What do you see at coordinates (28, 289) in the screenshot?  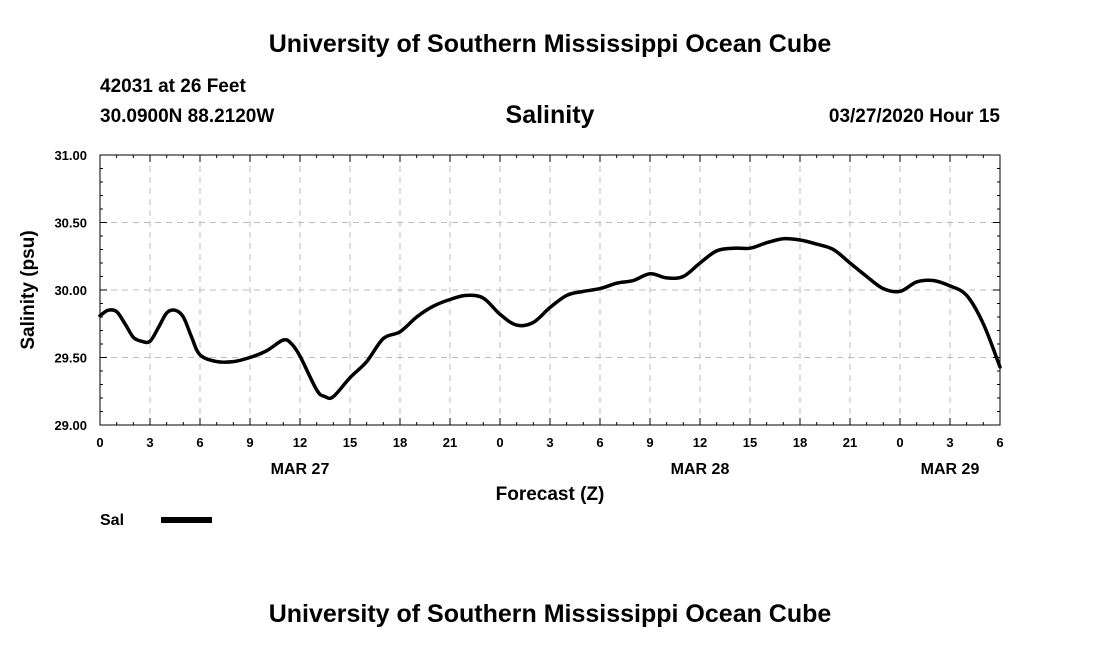 I see `y-axis-title: Salinity (psu)` at bounding box center [28, 289].